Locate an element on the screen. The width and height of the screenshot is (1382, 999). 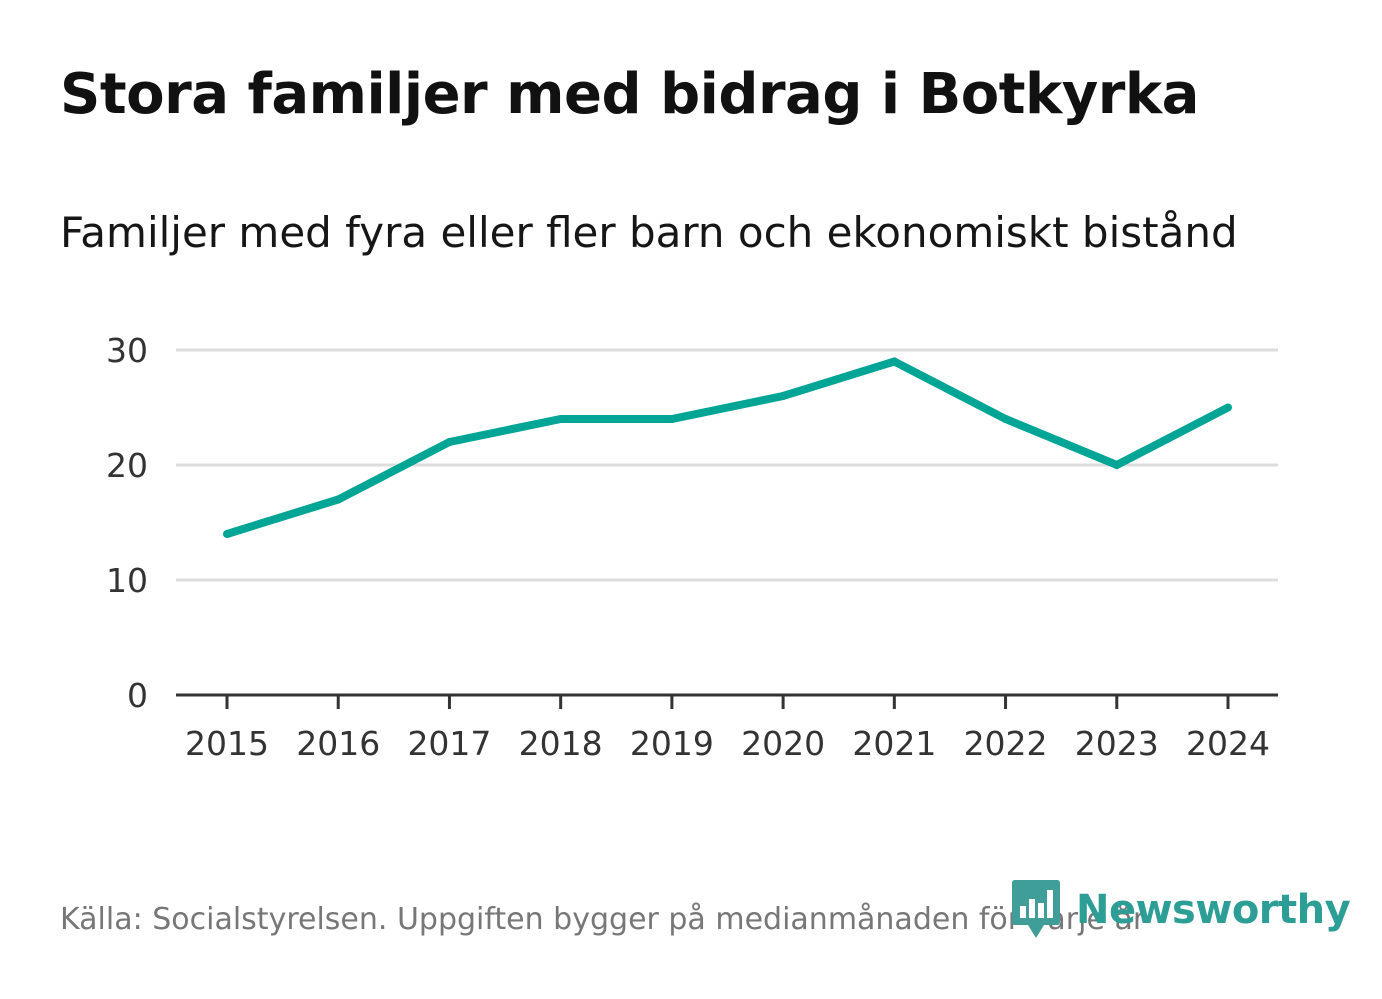
data-point-2022 is located at coordinates (1005, 419).